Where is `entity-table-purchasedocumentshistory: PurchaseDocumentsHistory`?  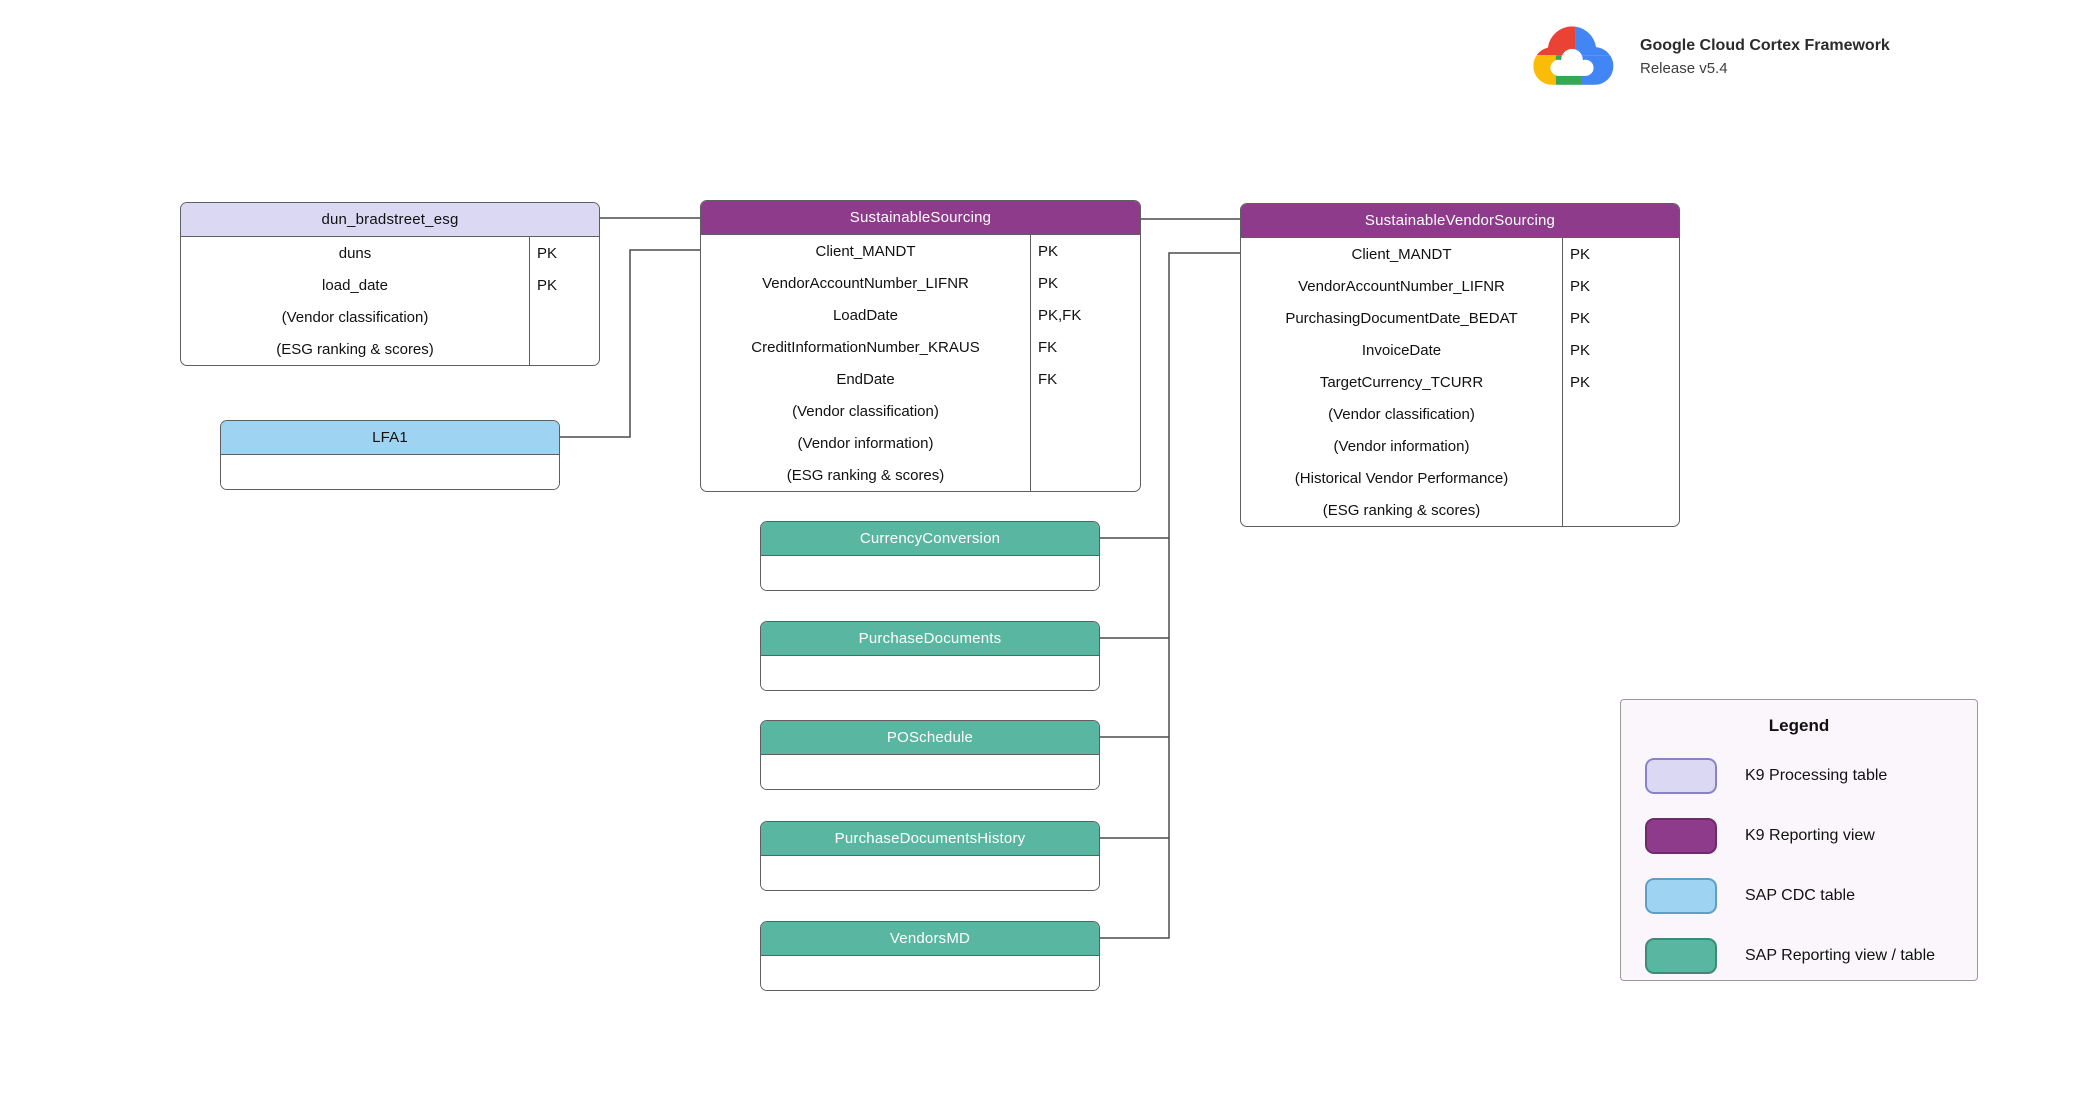
entity-table-purchasedocumentshistory: PurchaseDocumentsHistory is located at coordinates (930, 856).